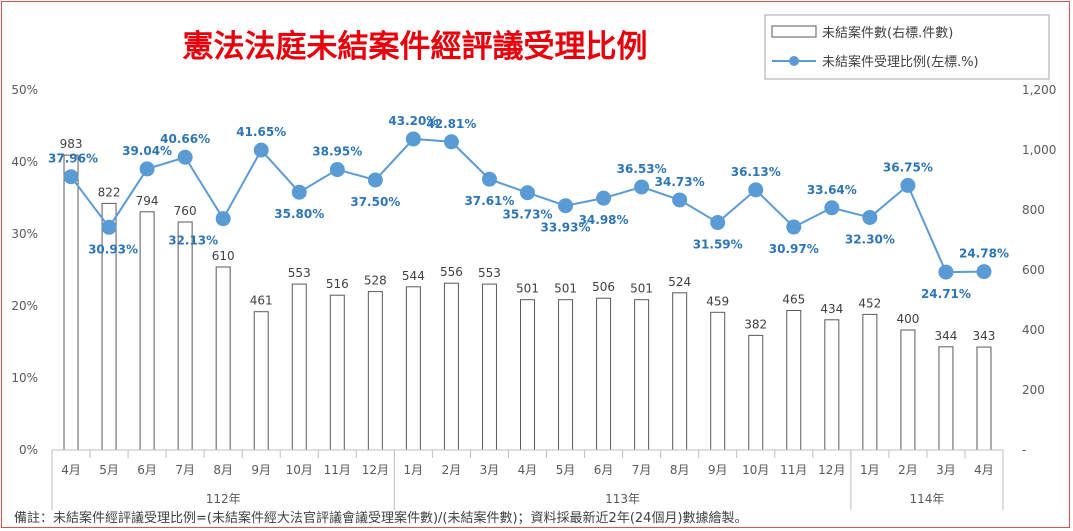 This screenshot has width=1073, height=531. What do you see at coordinates (1033, 390) in the screenshot?
I see `right-tick-label: 200` at bounding box center [1033, 390].